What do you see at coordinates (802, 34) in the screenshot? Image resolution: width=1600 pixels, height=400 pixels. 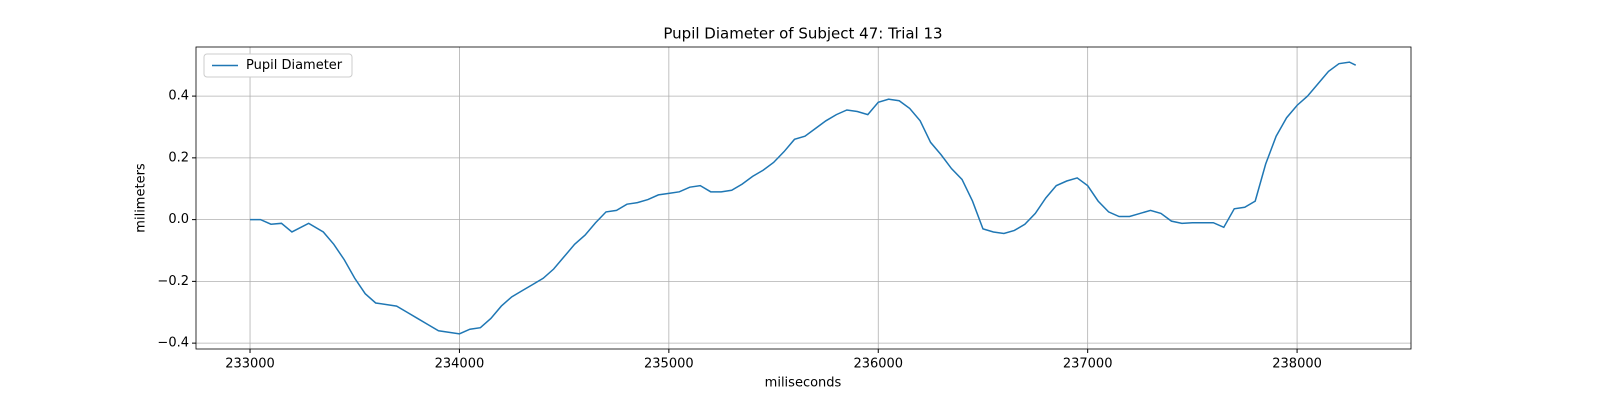 I see `chart-title: Pupil Diameter of Subject 47: Trial 13` at bounding box center [802, 34].